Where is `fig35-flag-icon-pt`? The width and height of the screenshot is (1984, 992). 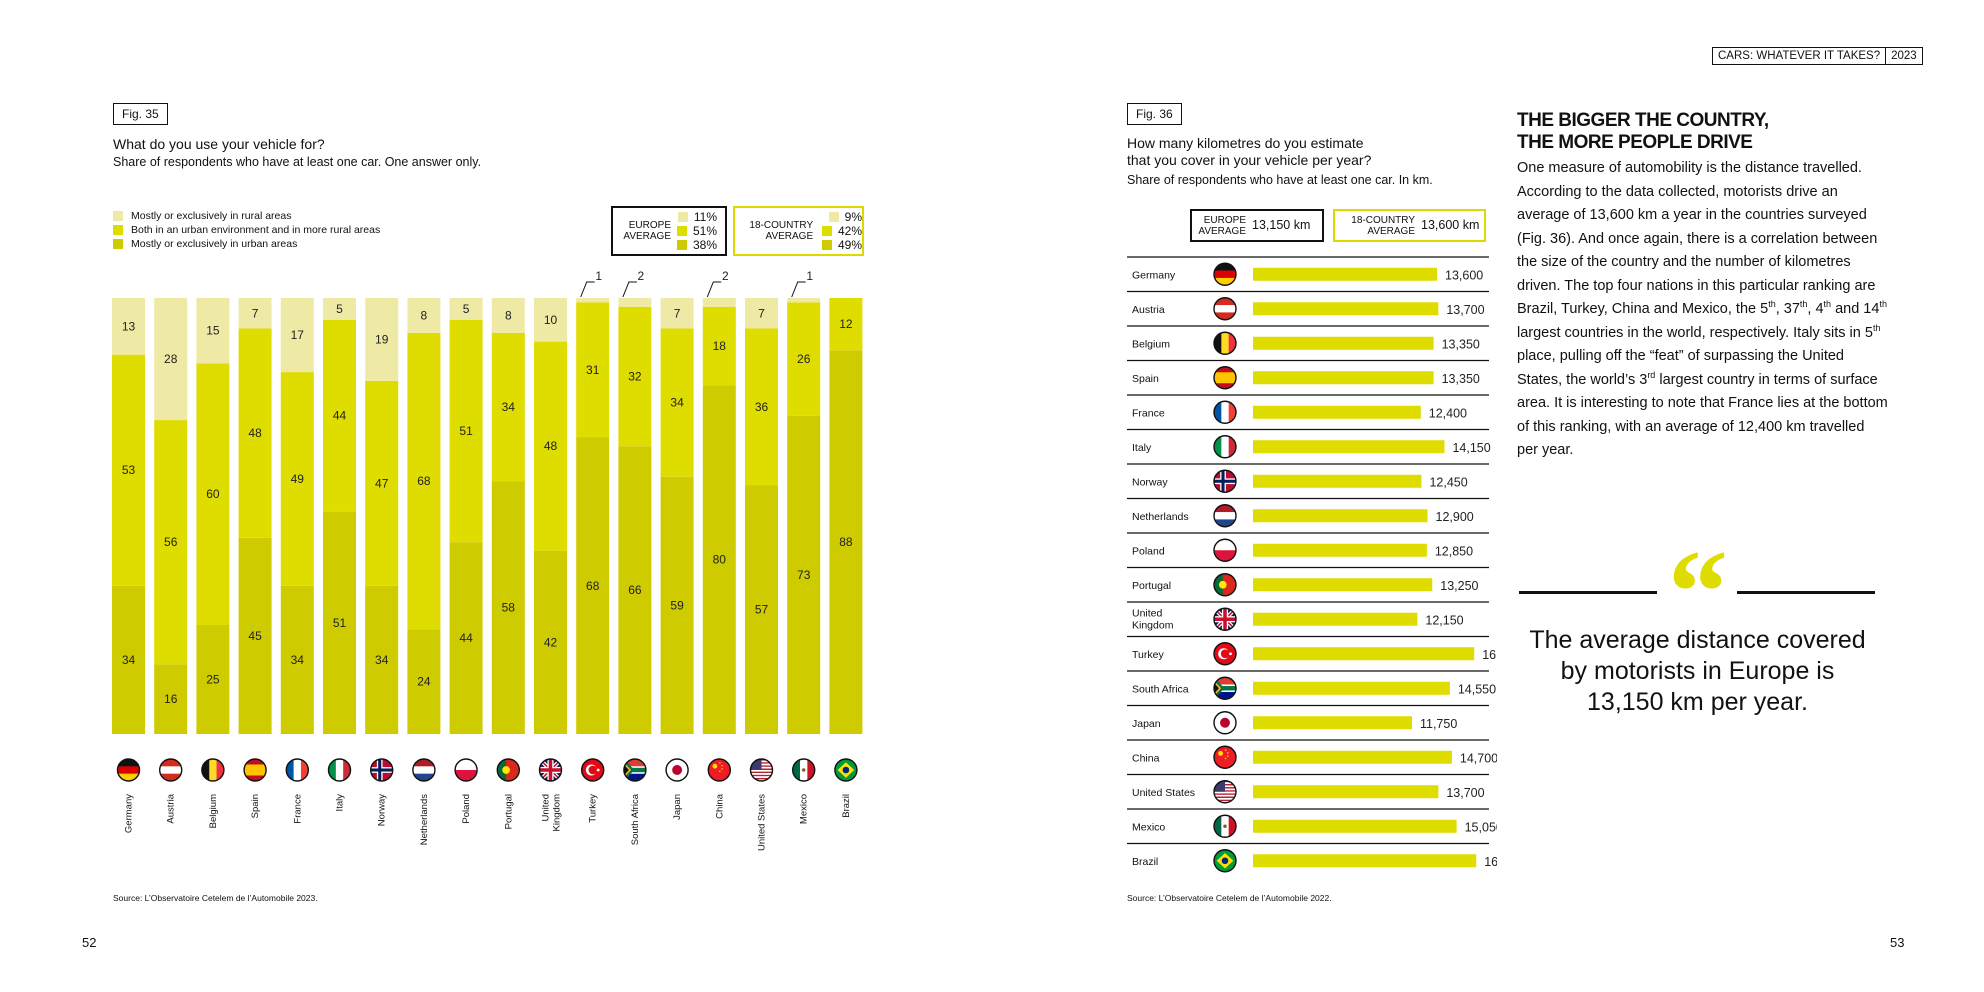 fig35-flag-icon-pt is located at coordinates (508, 770).